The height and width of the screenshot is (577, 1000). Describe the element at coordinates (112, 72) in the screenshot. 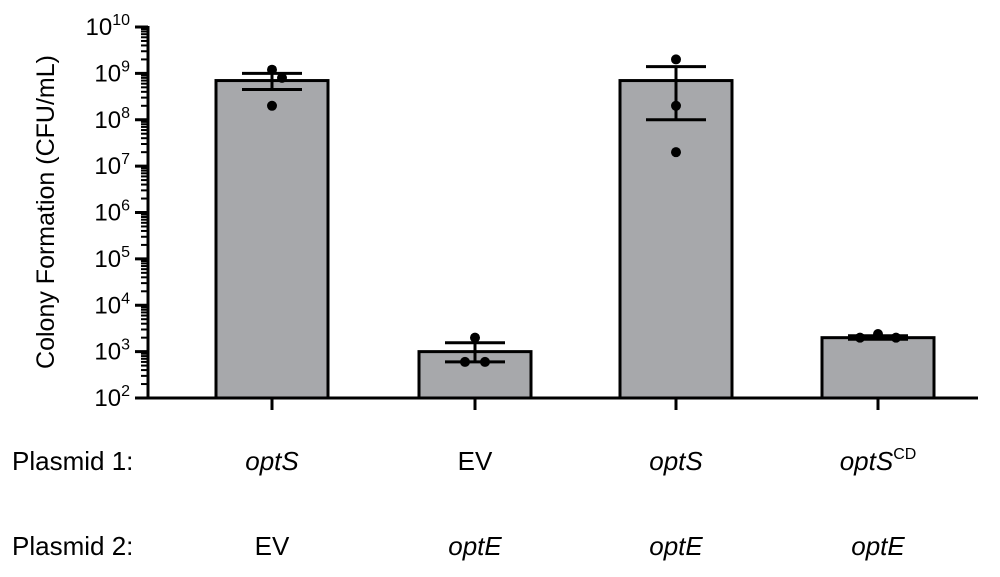

I see `y-tick-label: 10⁹` at that location.